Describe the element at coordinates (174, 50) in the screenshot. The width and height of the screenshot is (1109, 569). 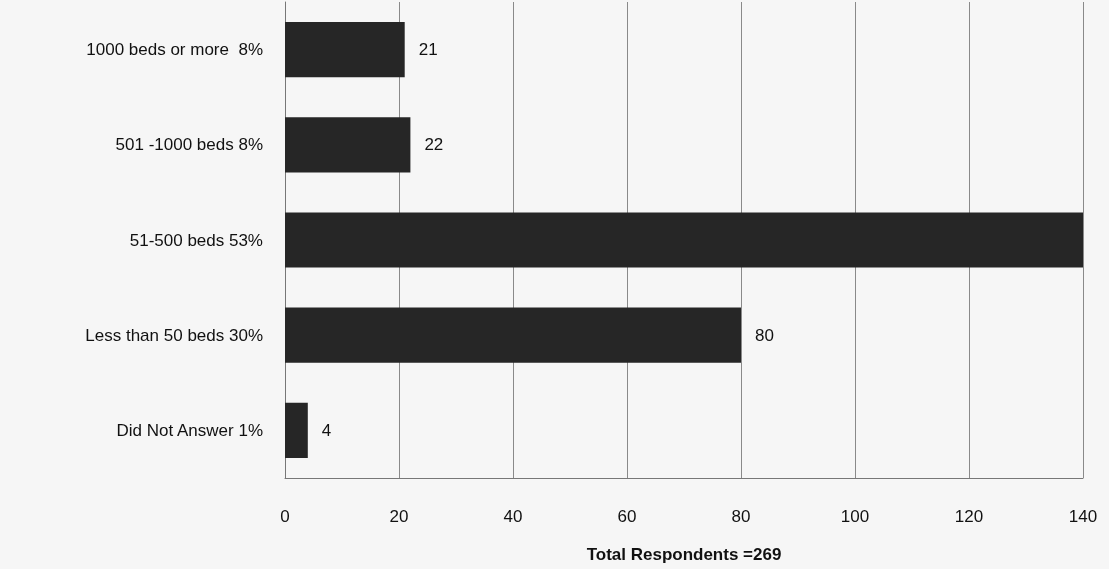
I see `y-tick-label: 1000 beds or more 8%` at that location.